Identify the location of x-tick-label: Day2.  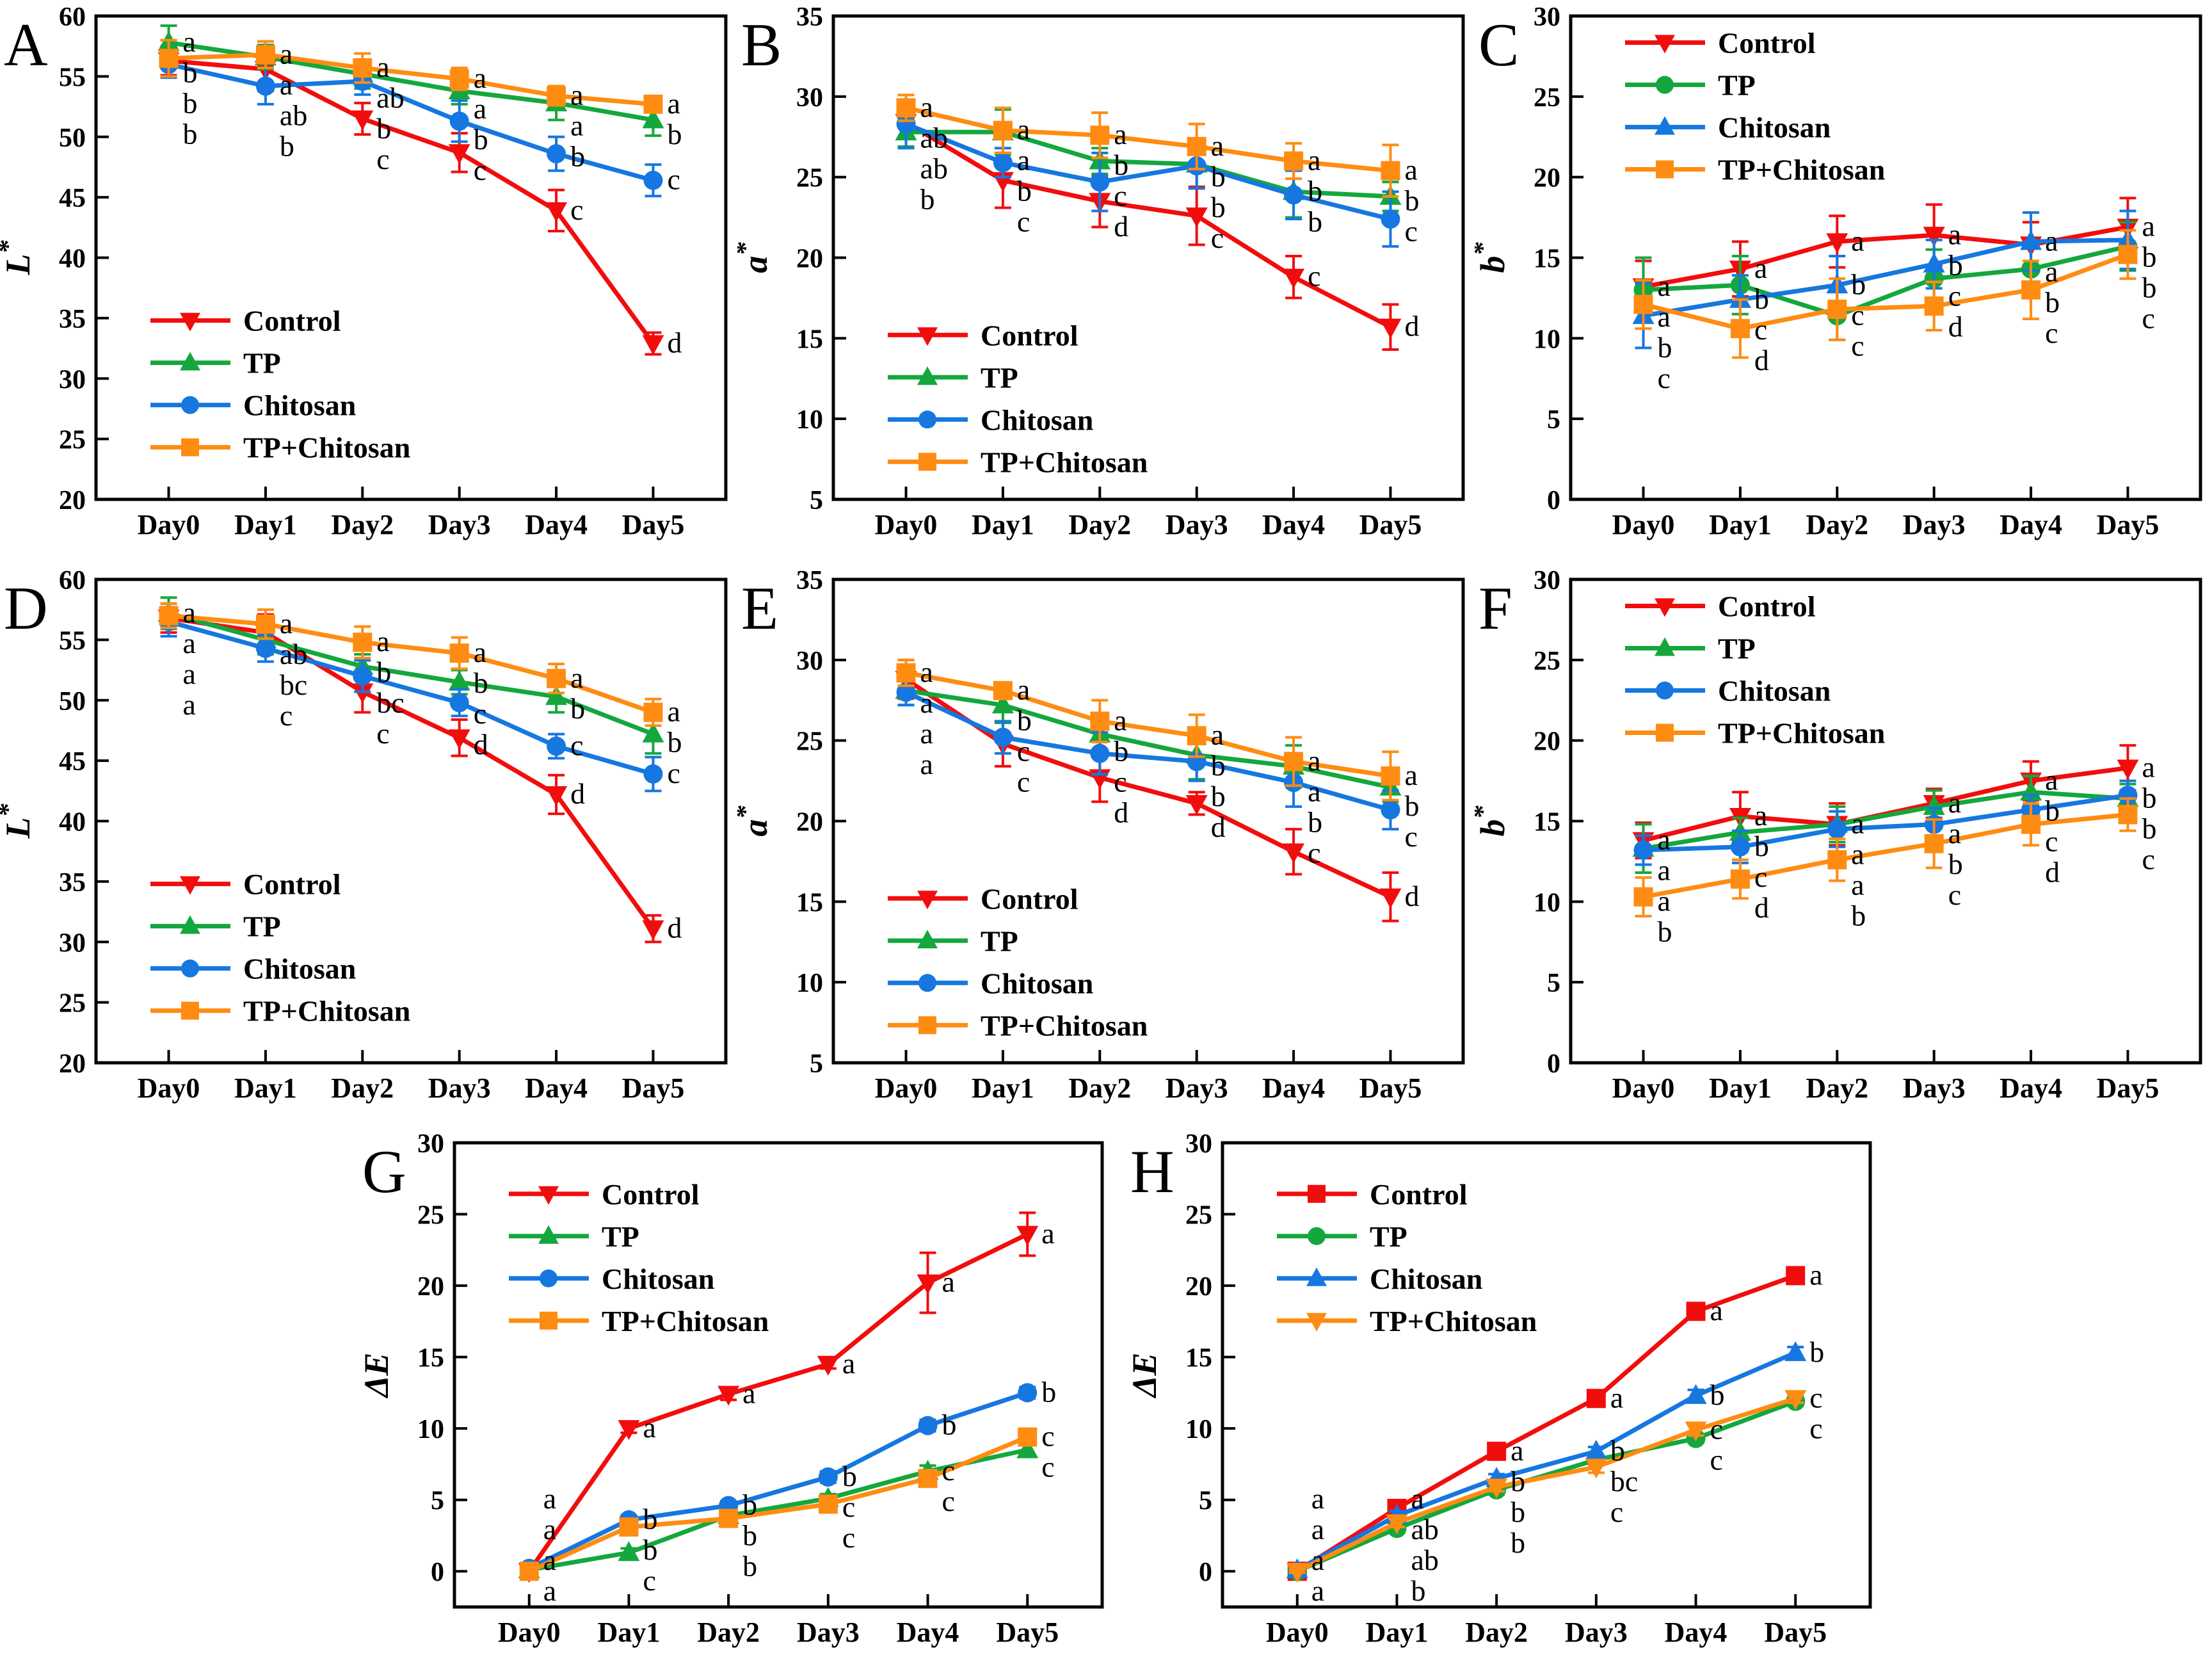
(1837, 1088).